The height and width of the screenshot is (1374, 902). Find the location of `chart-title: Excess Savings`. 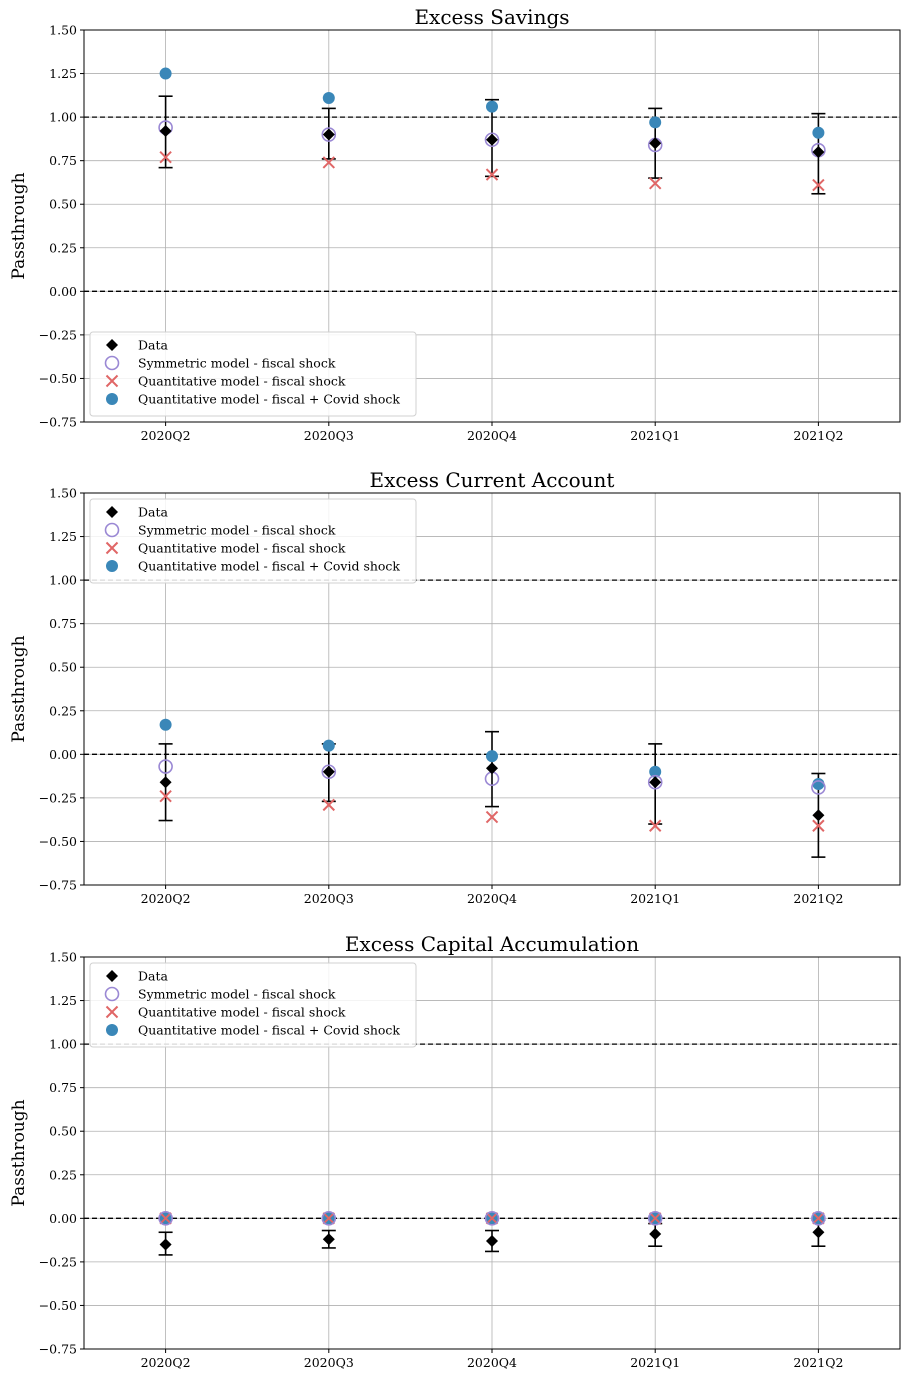

chart-title: Excess Savings is located at coordinates (491, 17).